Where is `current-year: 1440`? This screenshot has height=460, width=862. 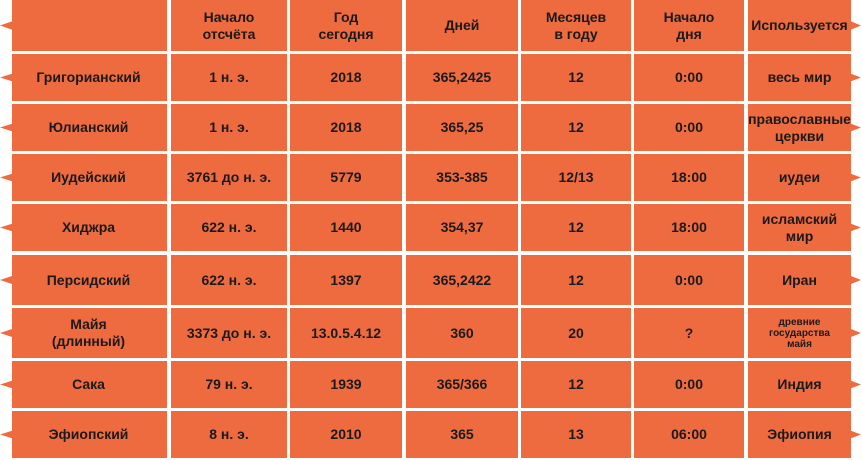 current-year: 1440 is located at coordinates (346, 227).